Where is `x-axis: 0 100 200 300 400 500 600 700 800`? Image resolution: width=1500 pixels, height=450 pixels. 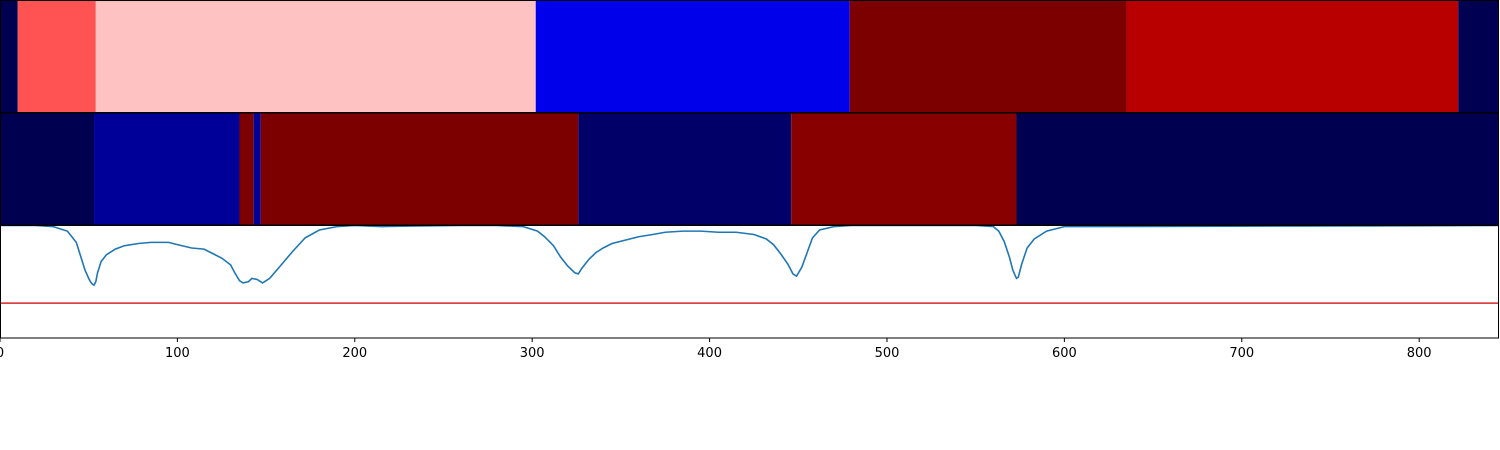
x-axis: 0 100 200 300 400 500 600 700 800 is located at coordinates (716, 349).